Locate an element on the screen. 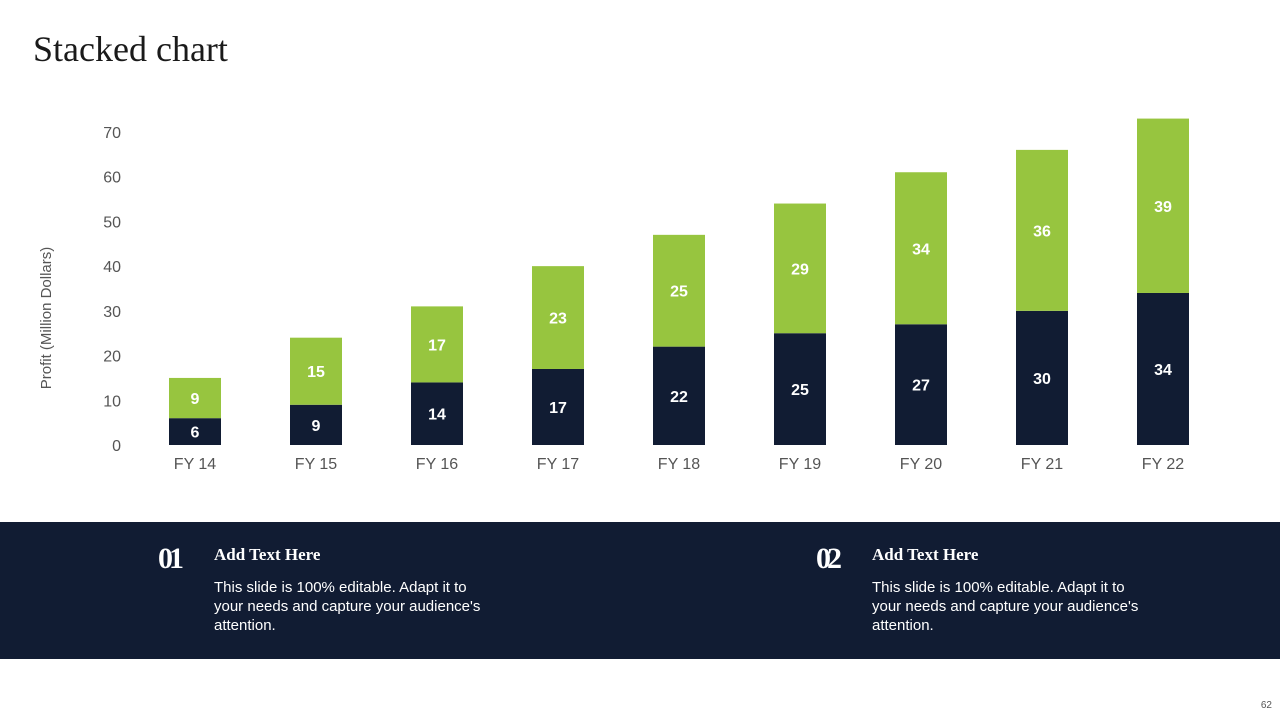  slide-title: Stacked chart is located at coordinates (130, 49).